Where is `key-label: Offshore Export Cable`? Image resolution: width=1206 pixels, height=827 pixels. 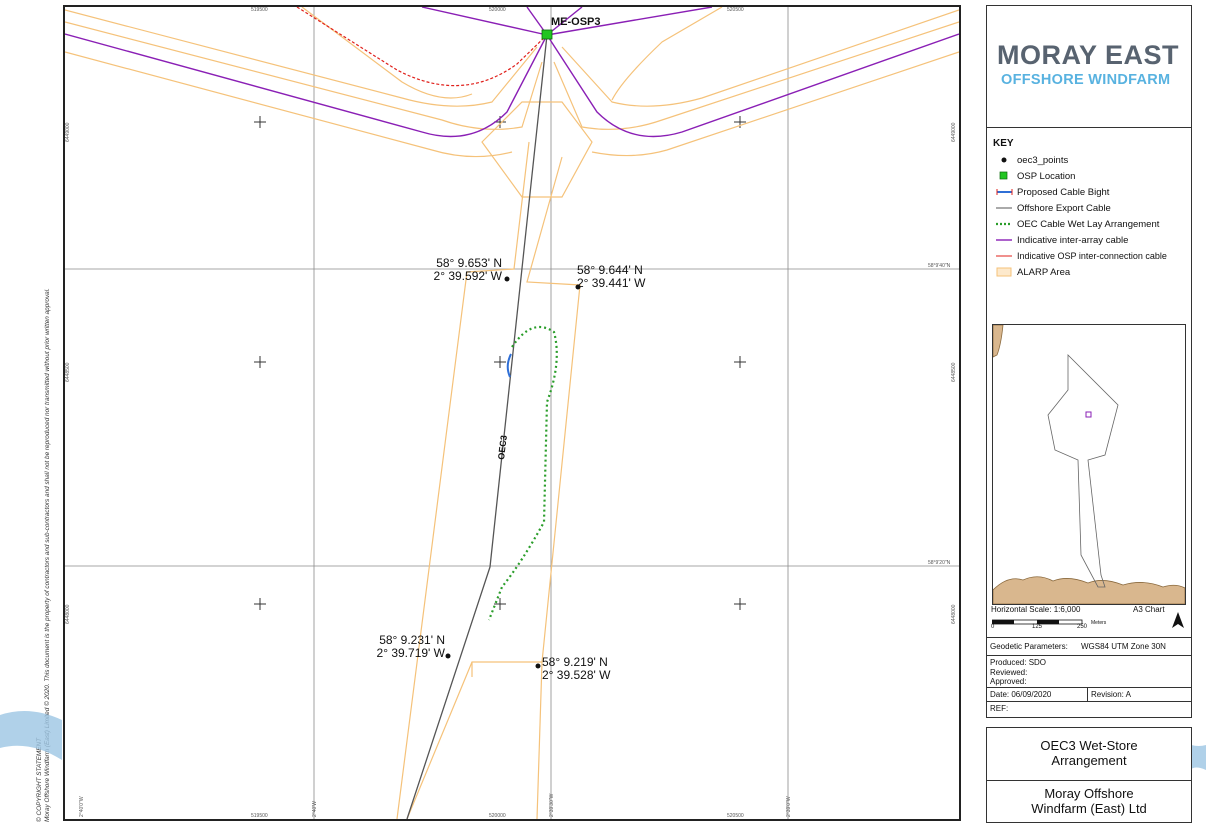 key-label: Offshore Export Cable is located at coordinates (1064, 208).